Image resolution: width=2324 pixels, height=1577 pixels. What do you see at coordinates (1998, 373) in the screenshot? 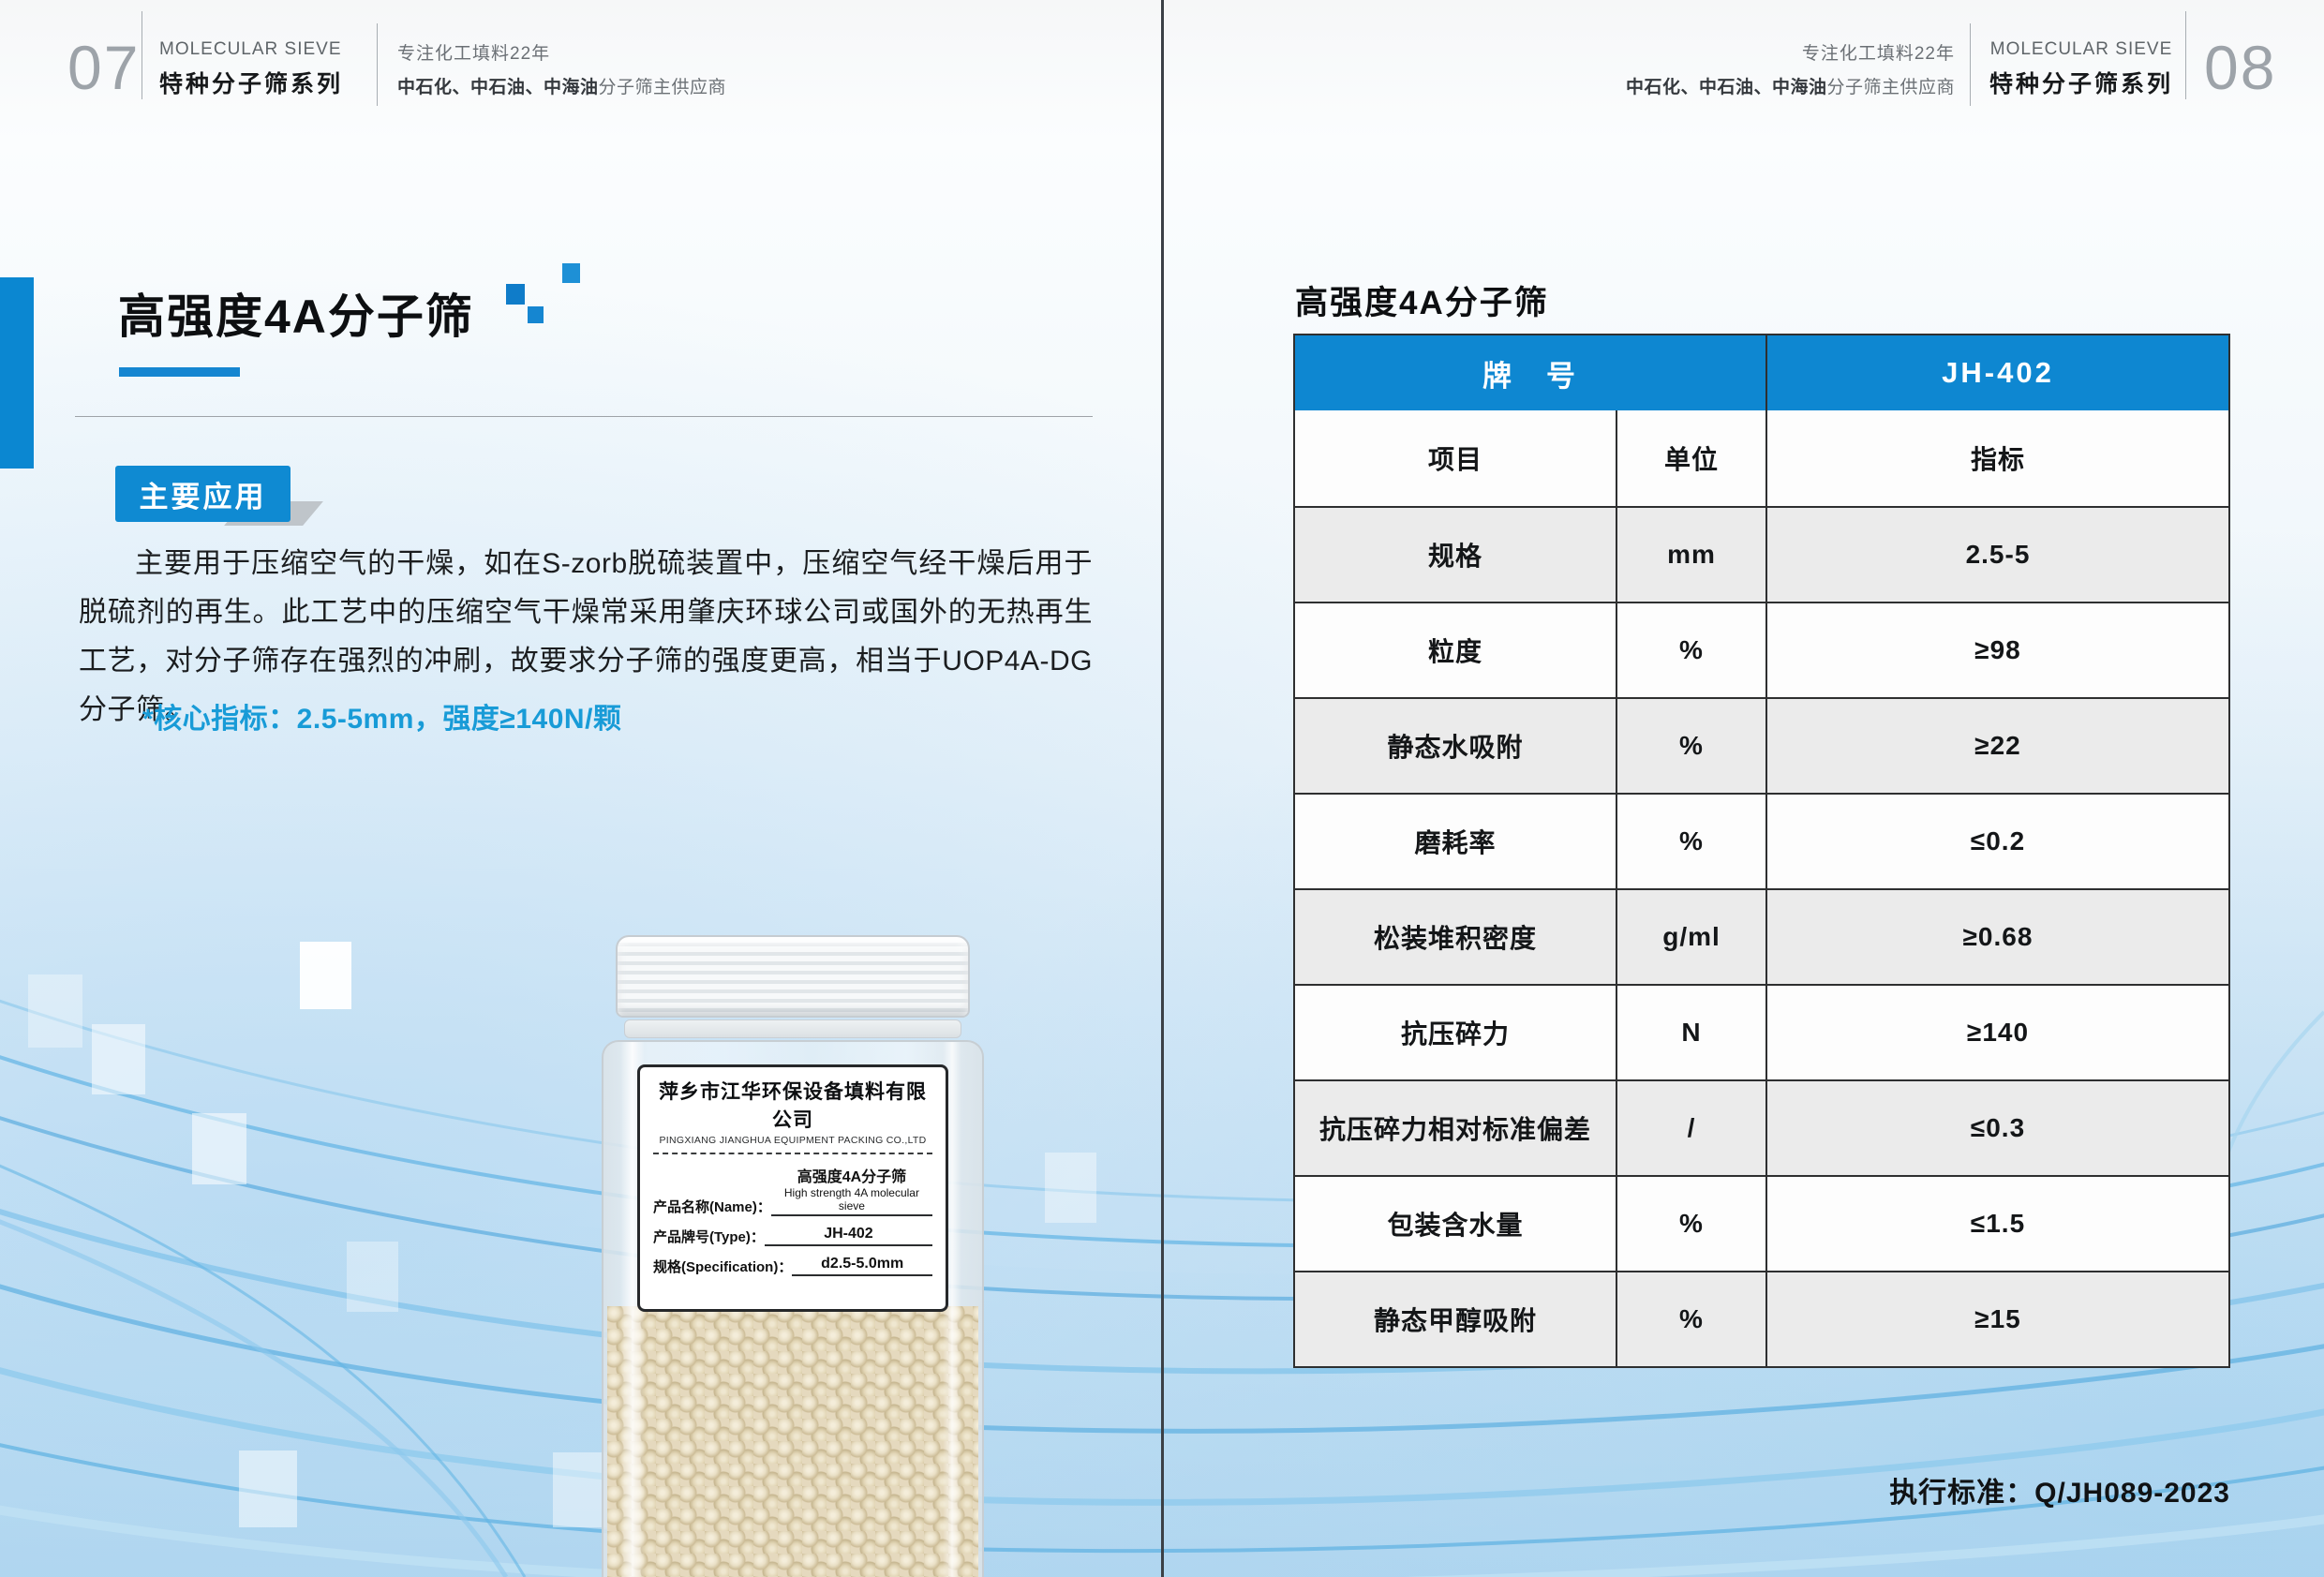
I see `brand-value-cell: JH-402` at bounding box center [1998, 373].